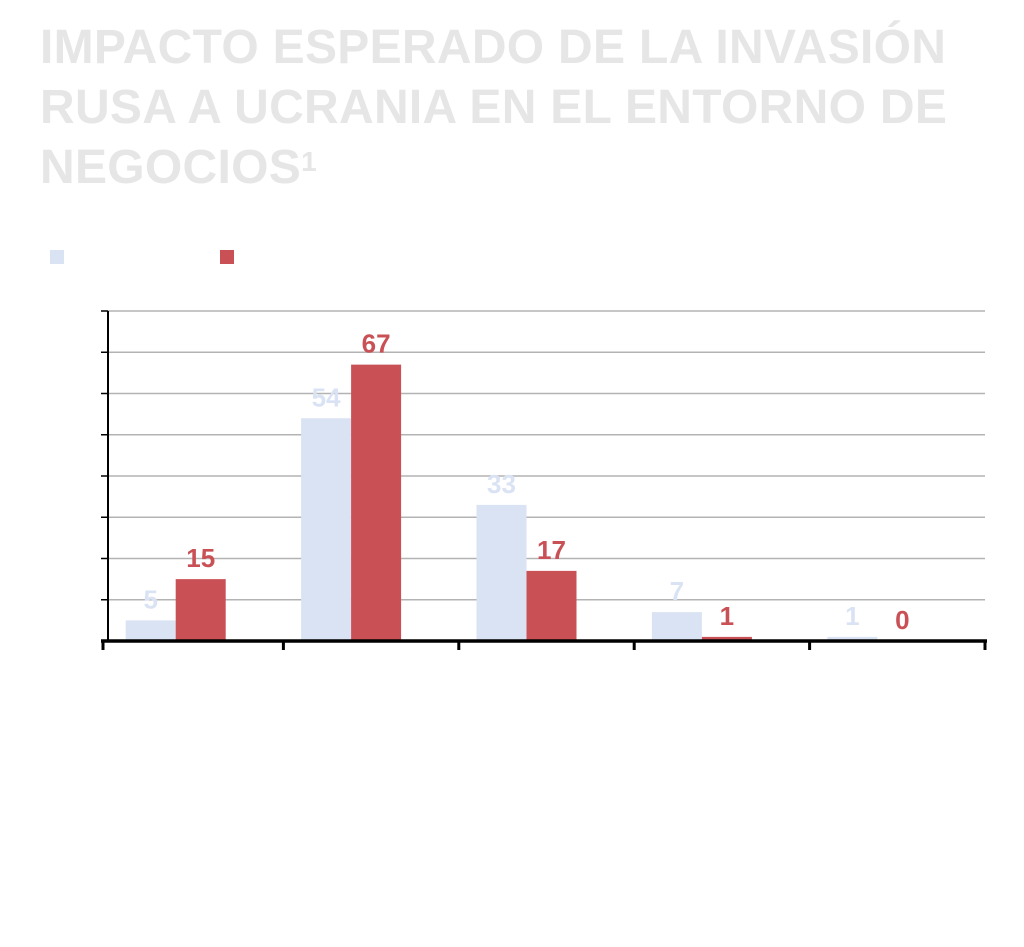 The width and height of the screenshot is (1024, 947). Describe the element at coordinates (902, 620) in the screenshot. I see `data-label-series-2: 0` at that location.